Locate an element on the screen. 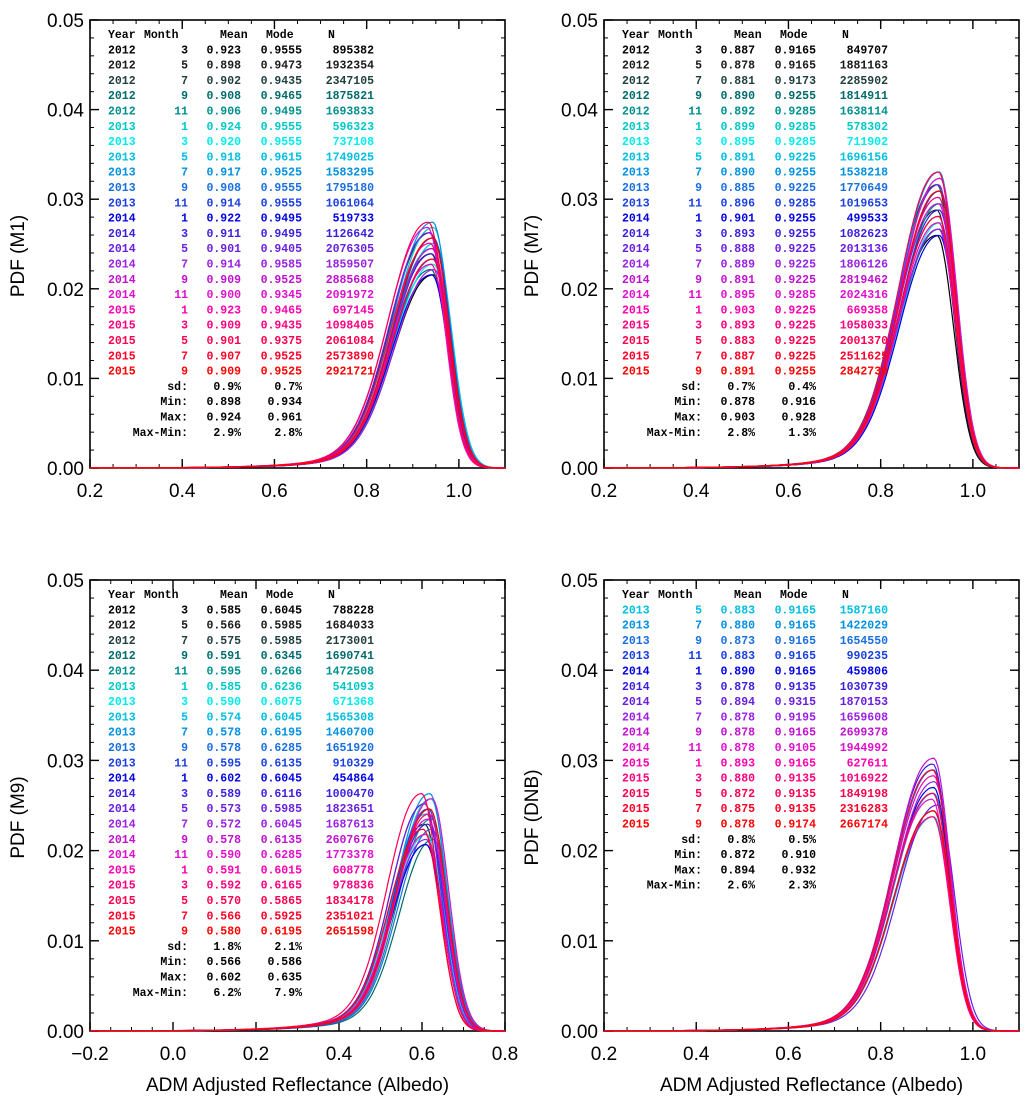  table-cell: 0.887 is located at coordinates (737, 356).